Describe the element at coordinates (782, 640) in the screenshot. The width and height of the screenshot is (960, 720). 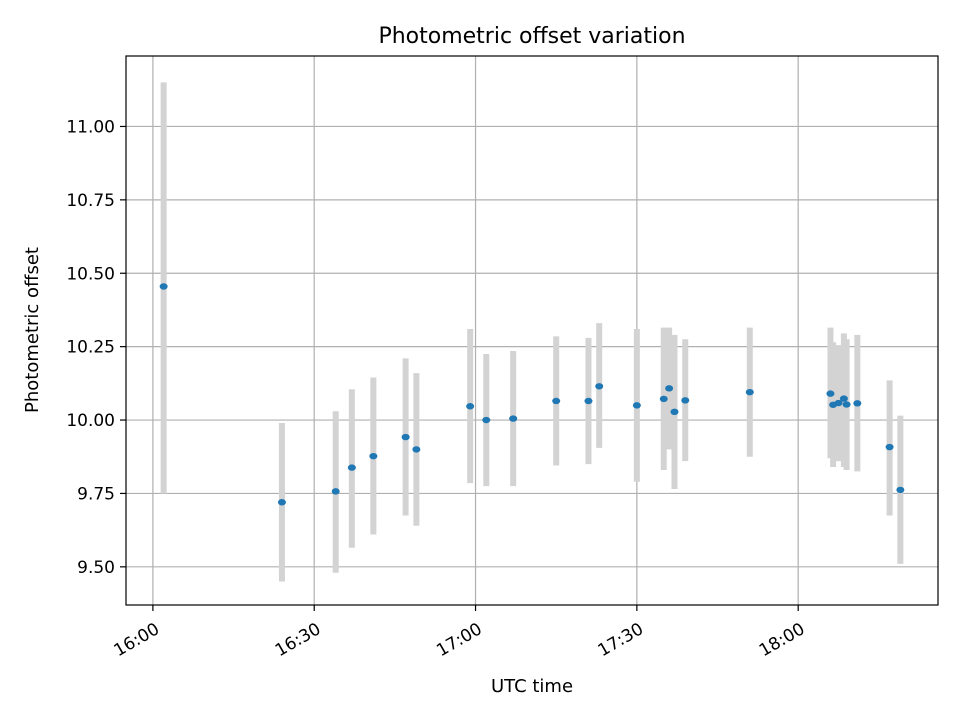
I see `x-tick-label: 18:00` at that location.